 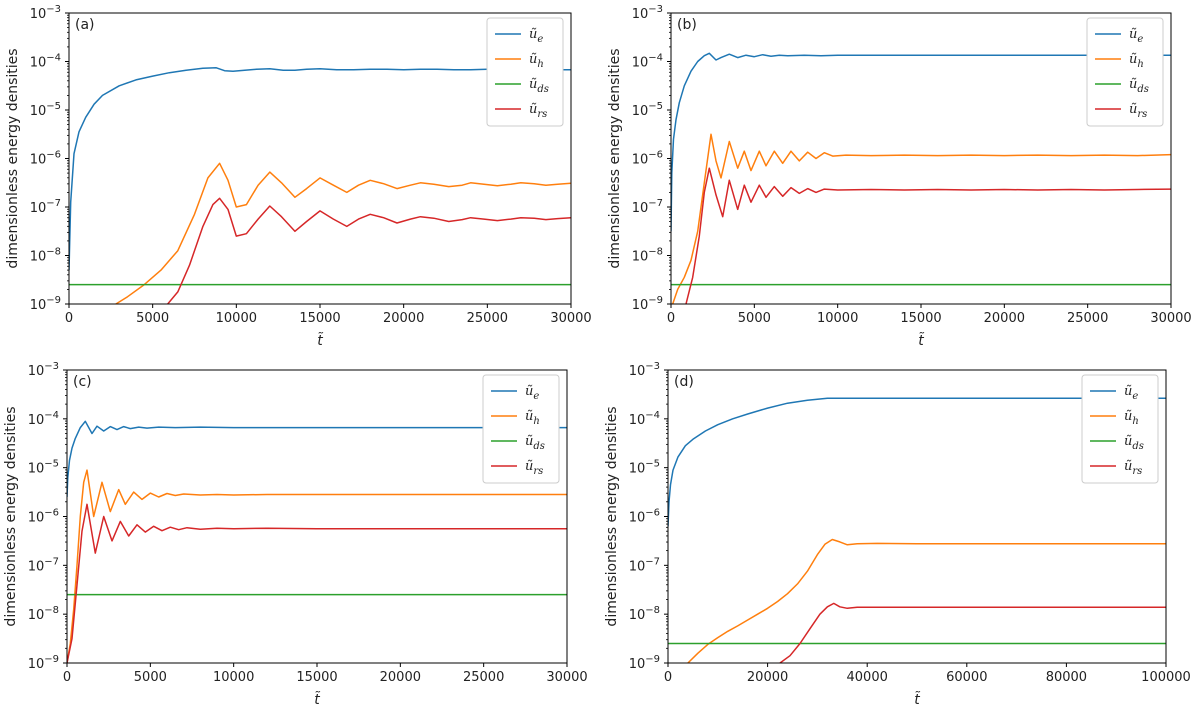 I want to click on x-tick-label: 100000, so click(x=1166, y=677).